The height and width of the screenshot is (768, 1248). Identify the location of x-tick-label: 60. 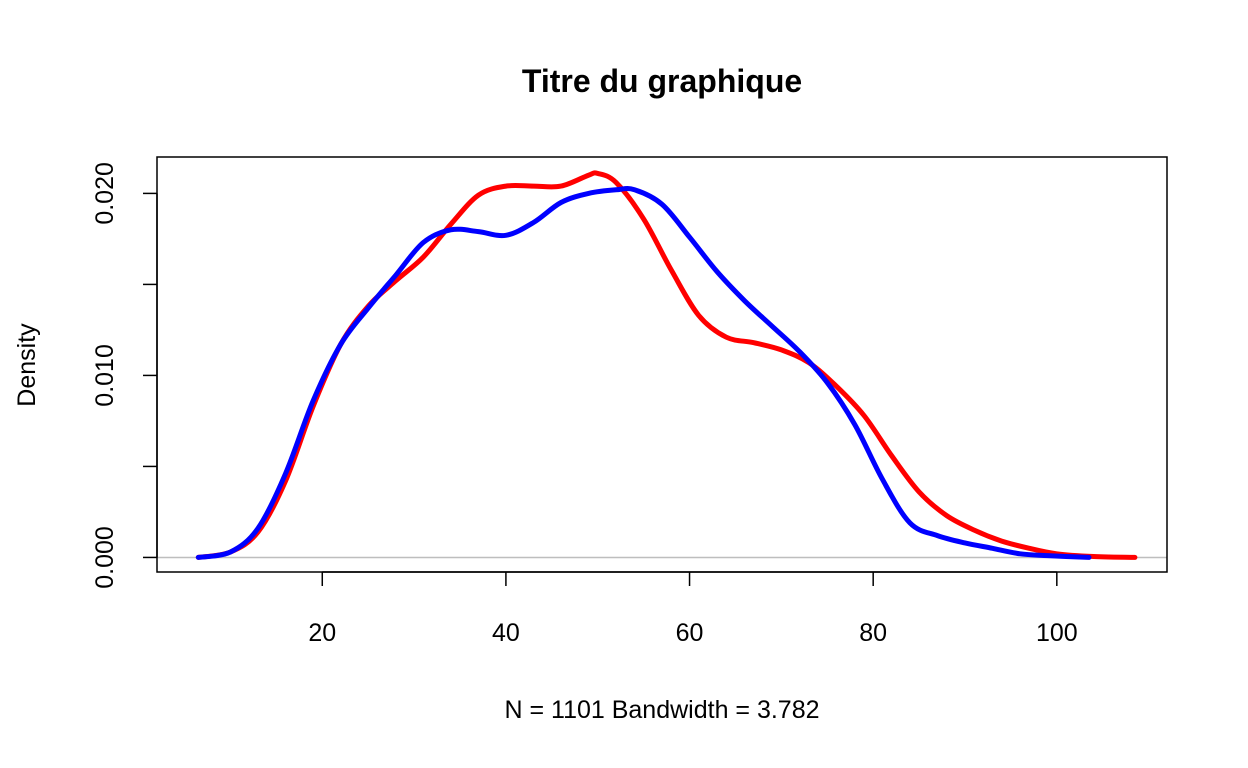
(690, 633).